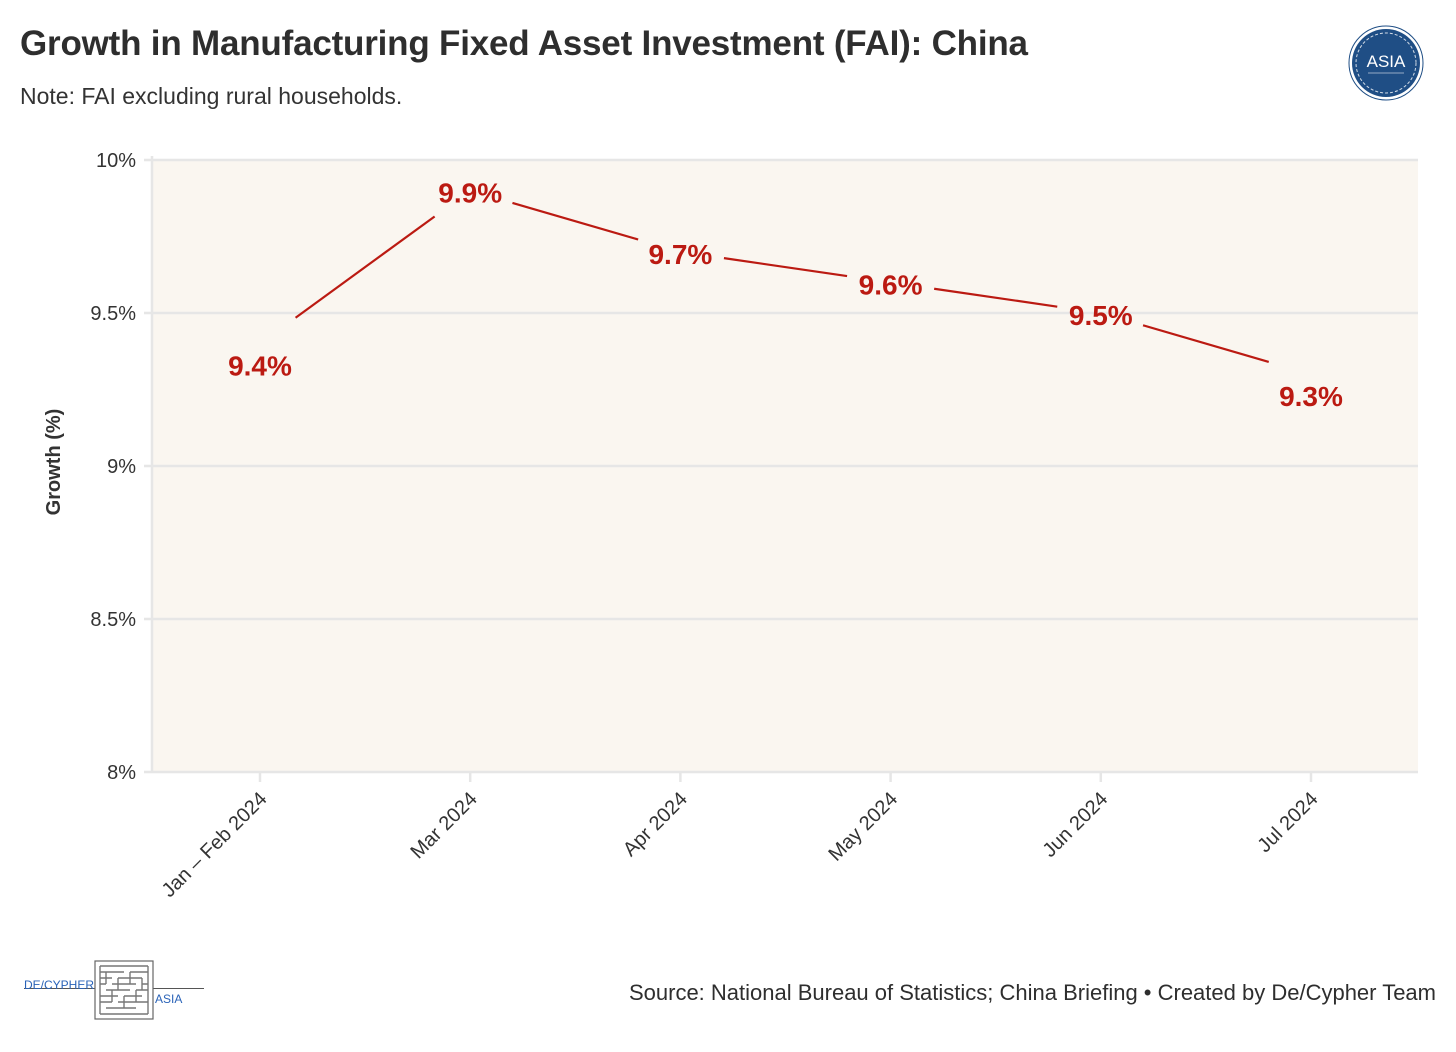  What do you see at coordinates (1101, 315) in the screenshot?
I see `data-label: 9.5%` at bounding box center [1101, 315].